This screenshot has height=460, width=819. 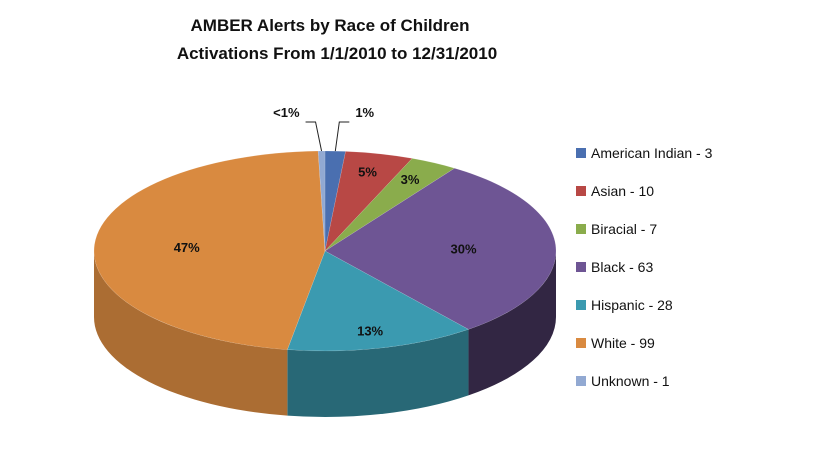 I want to click on legend-label-hispanic: Hispanic - 28, so click(x=632, y=305).